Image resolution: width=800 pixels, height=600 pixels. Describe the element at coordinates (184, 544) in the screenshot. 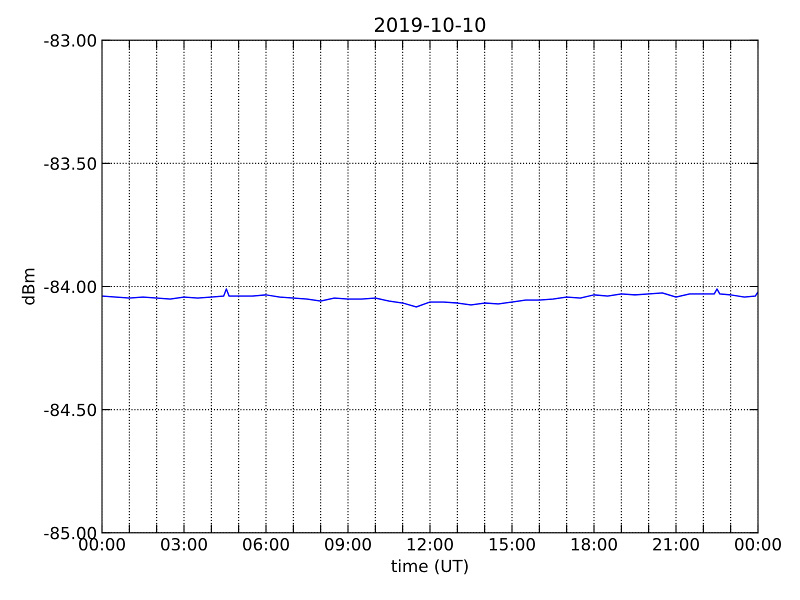

I see `x-tick-label: 03:00` at that location.